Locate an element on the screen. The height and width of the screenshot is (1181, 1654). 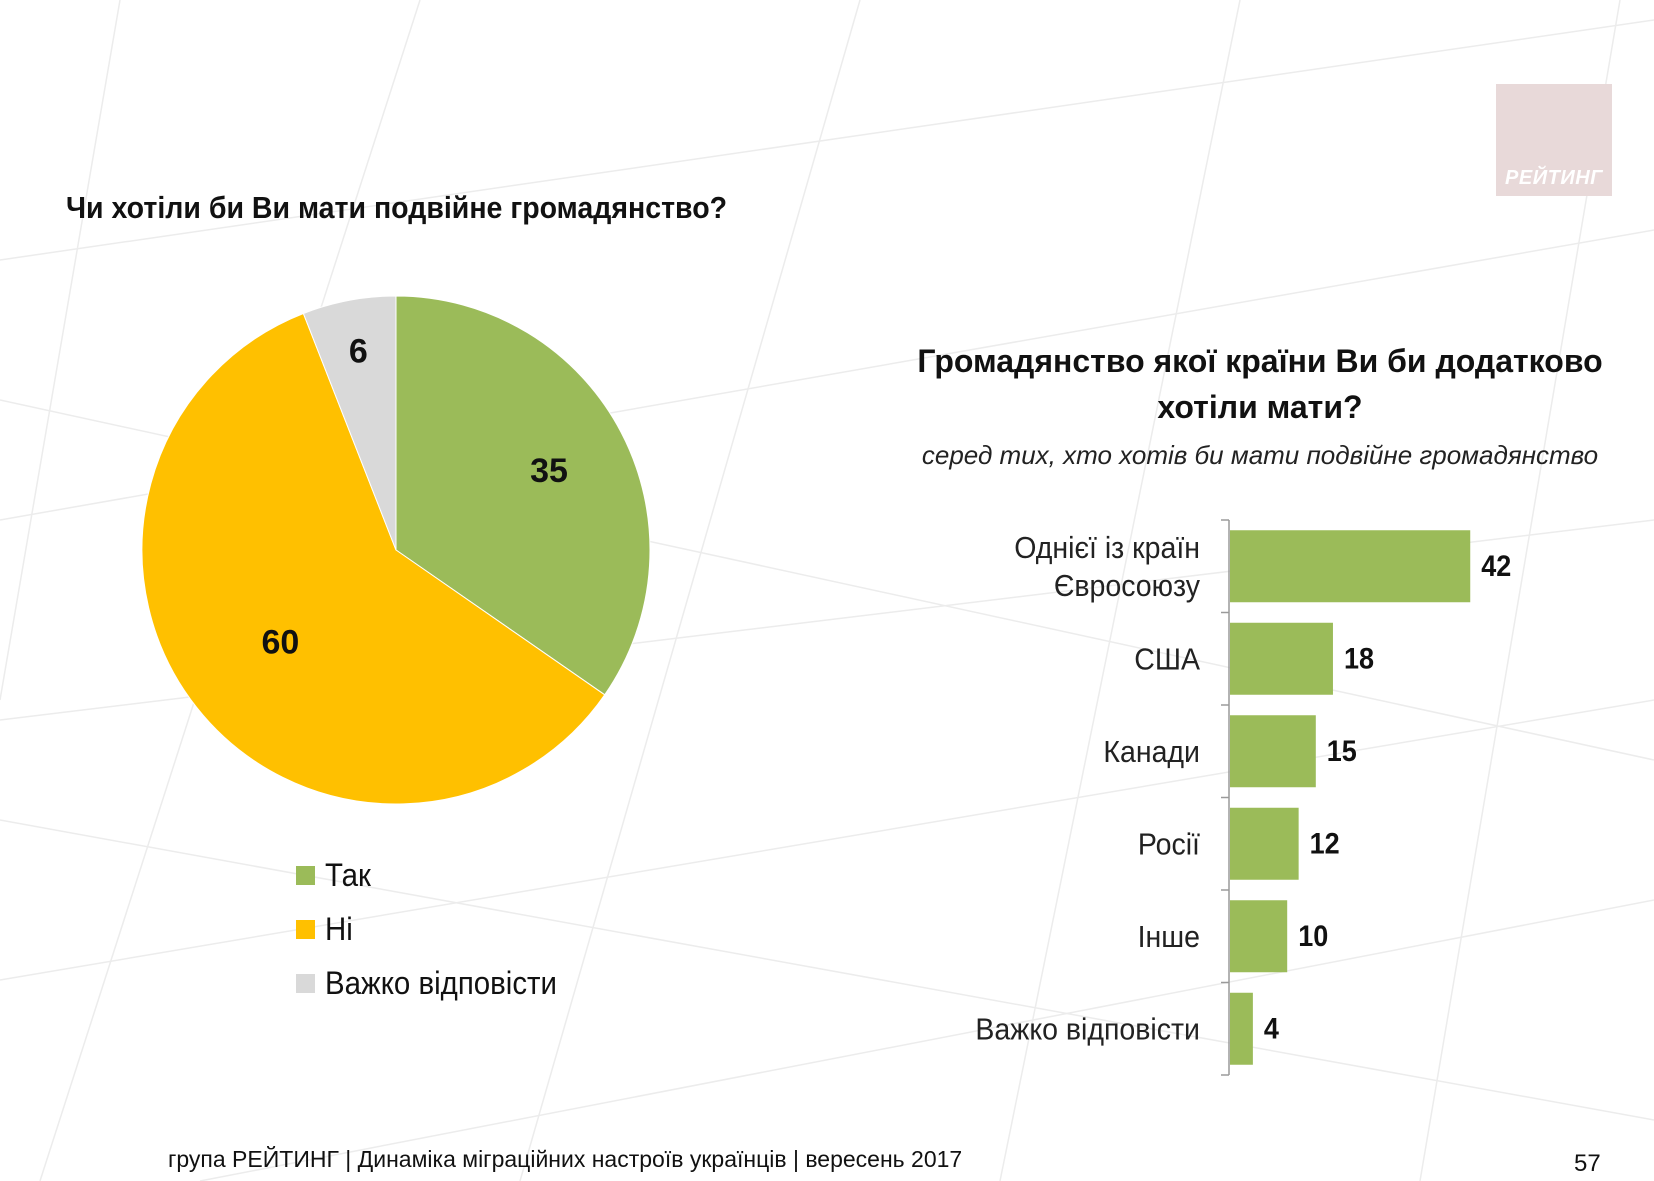
legend-swatch-no is located at coordinates (305, 929).